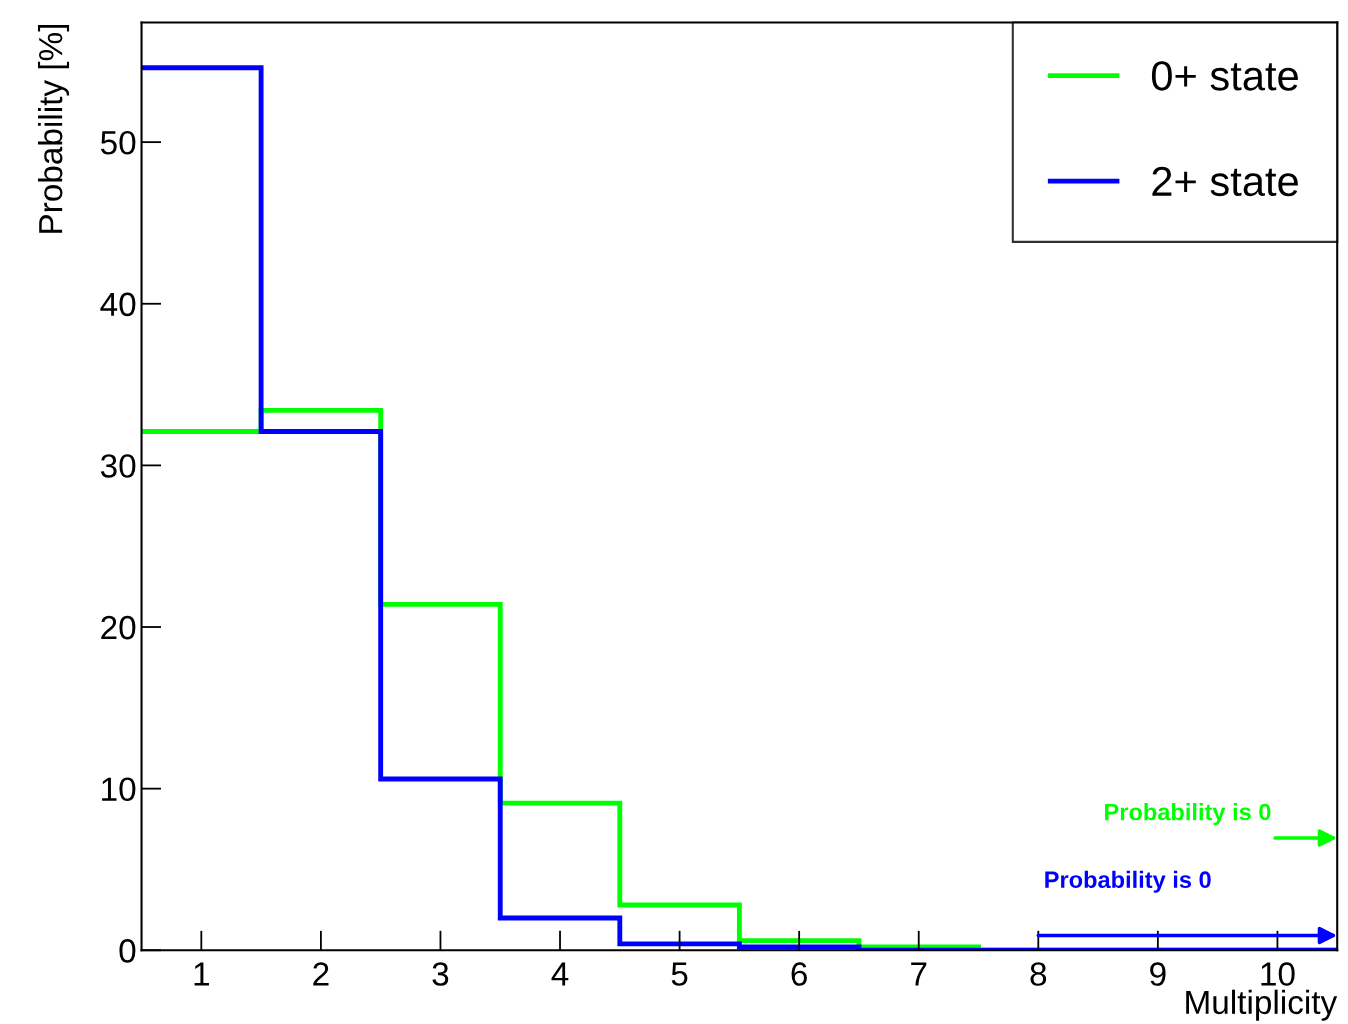 Image resolution: width=1348 pixels, height=1024 pixels. What do you see at coordinates (1158, 974) in the screenshot?
I see `x-tick-label: 9` at bounding box center [1158, 974].